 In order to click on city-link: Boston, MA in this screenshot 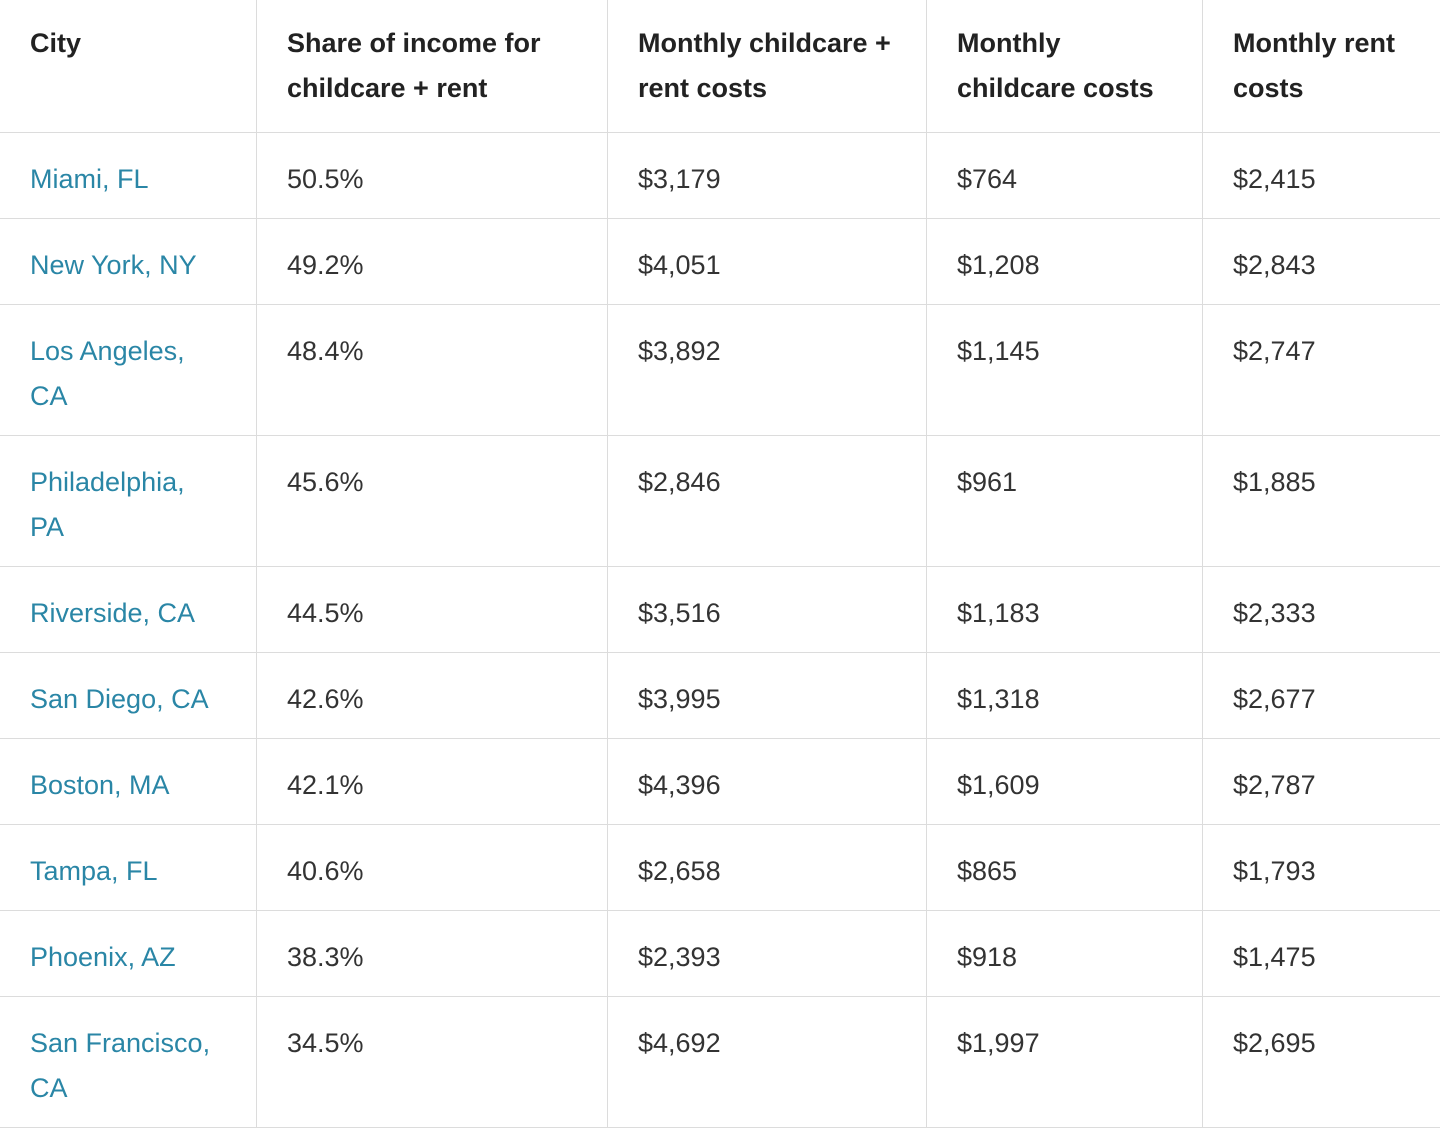, I will do `click(128, 782)`.